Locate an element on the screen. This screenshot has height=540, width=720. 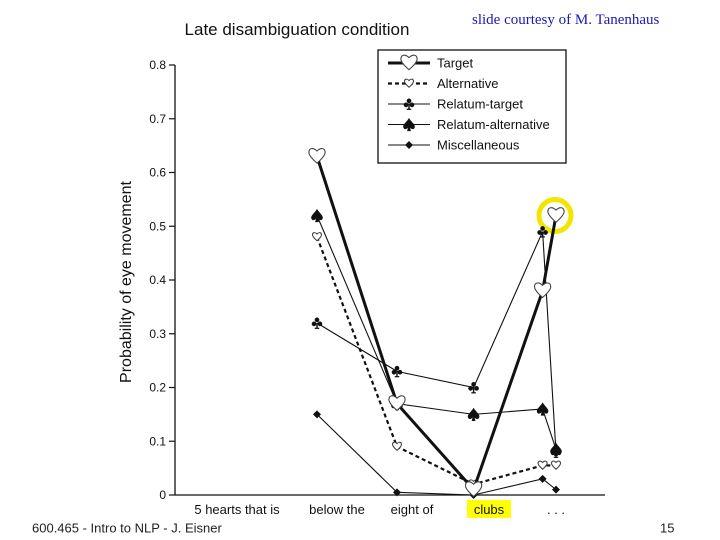
x-tick-highlight is located at coordinates (489, 509).